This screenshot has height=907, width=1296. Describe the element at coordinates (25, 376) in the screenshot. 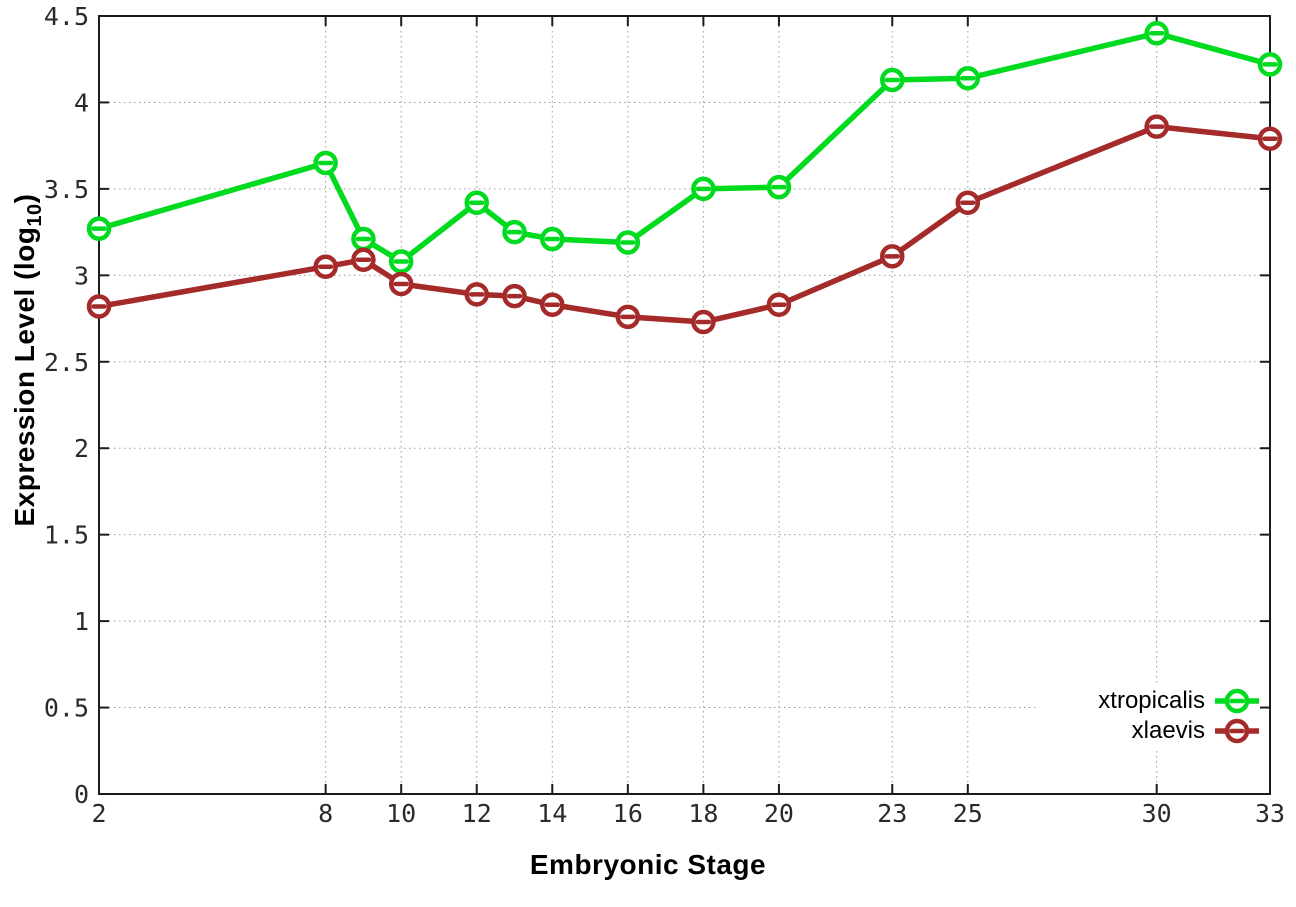

I see `y-axis-title-text: Expression Level (log` at that location.